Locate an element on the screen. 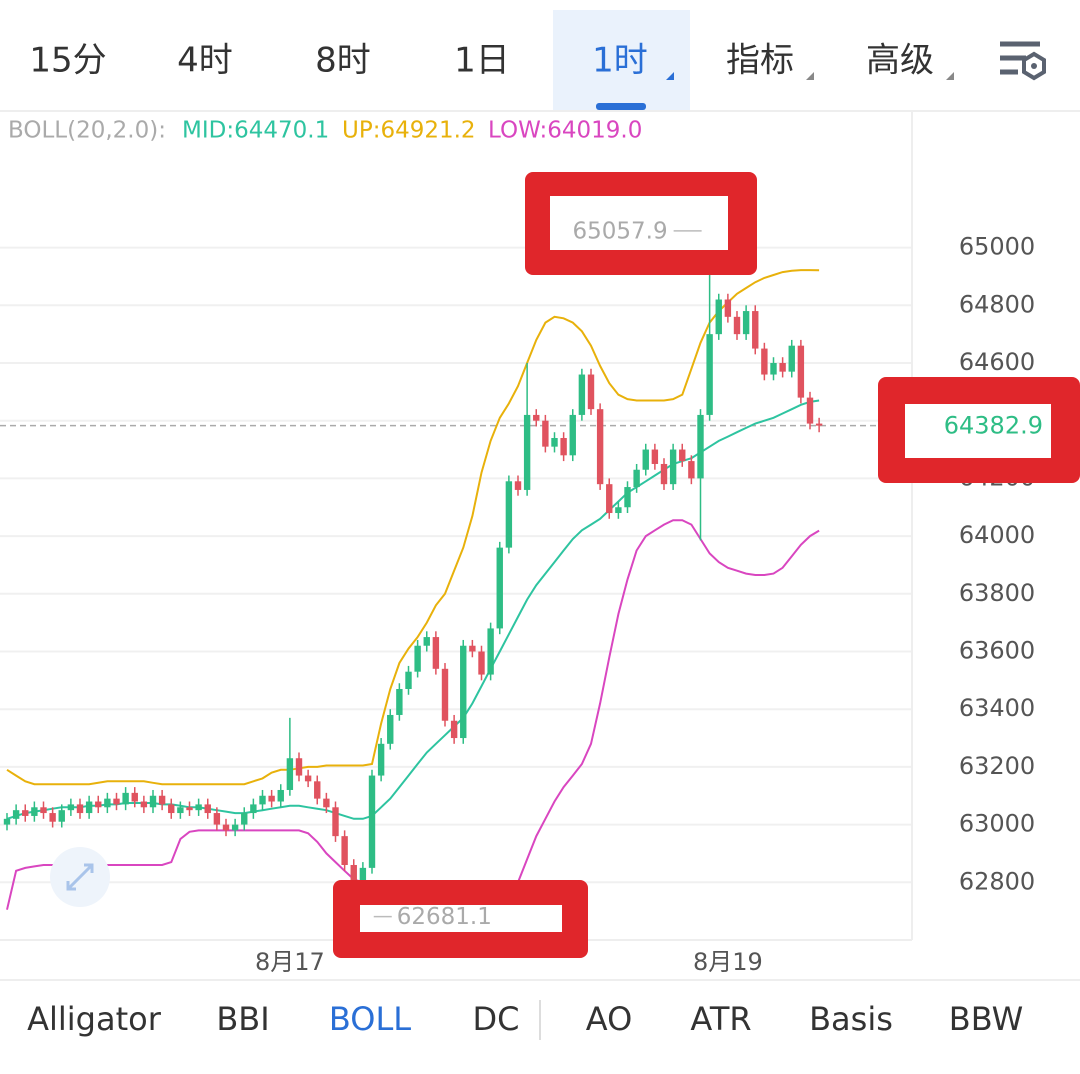 The image size is (1080, 1074). timeframe-tab: 高级 is located at coordinates (900, 61).